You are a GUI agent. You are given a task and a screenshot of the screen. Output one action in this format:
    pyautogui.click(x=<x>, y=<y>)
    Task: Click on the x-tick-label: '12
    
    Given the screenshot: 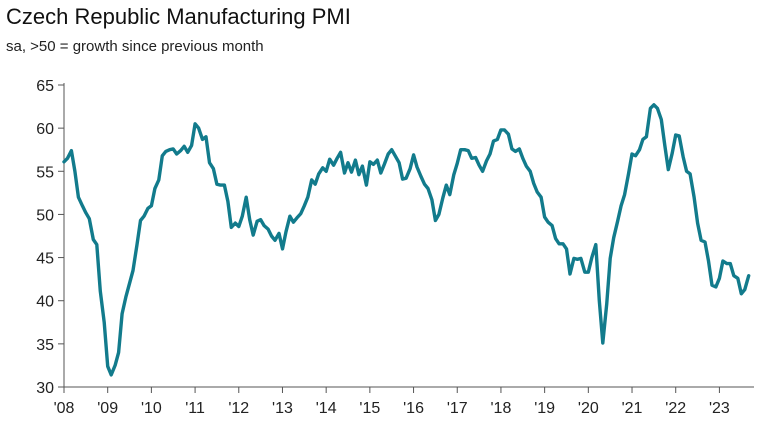 What is the action you would take?
    pyautogui.click(x=238, y=408)
    